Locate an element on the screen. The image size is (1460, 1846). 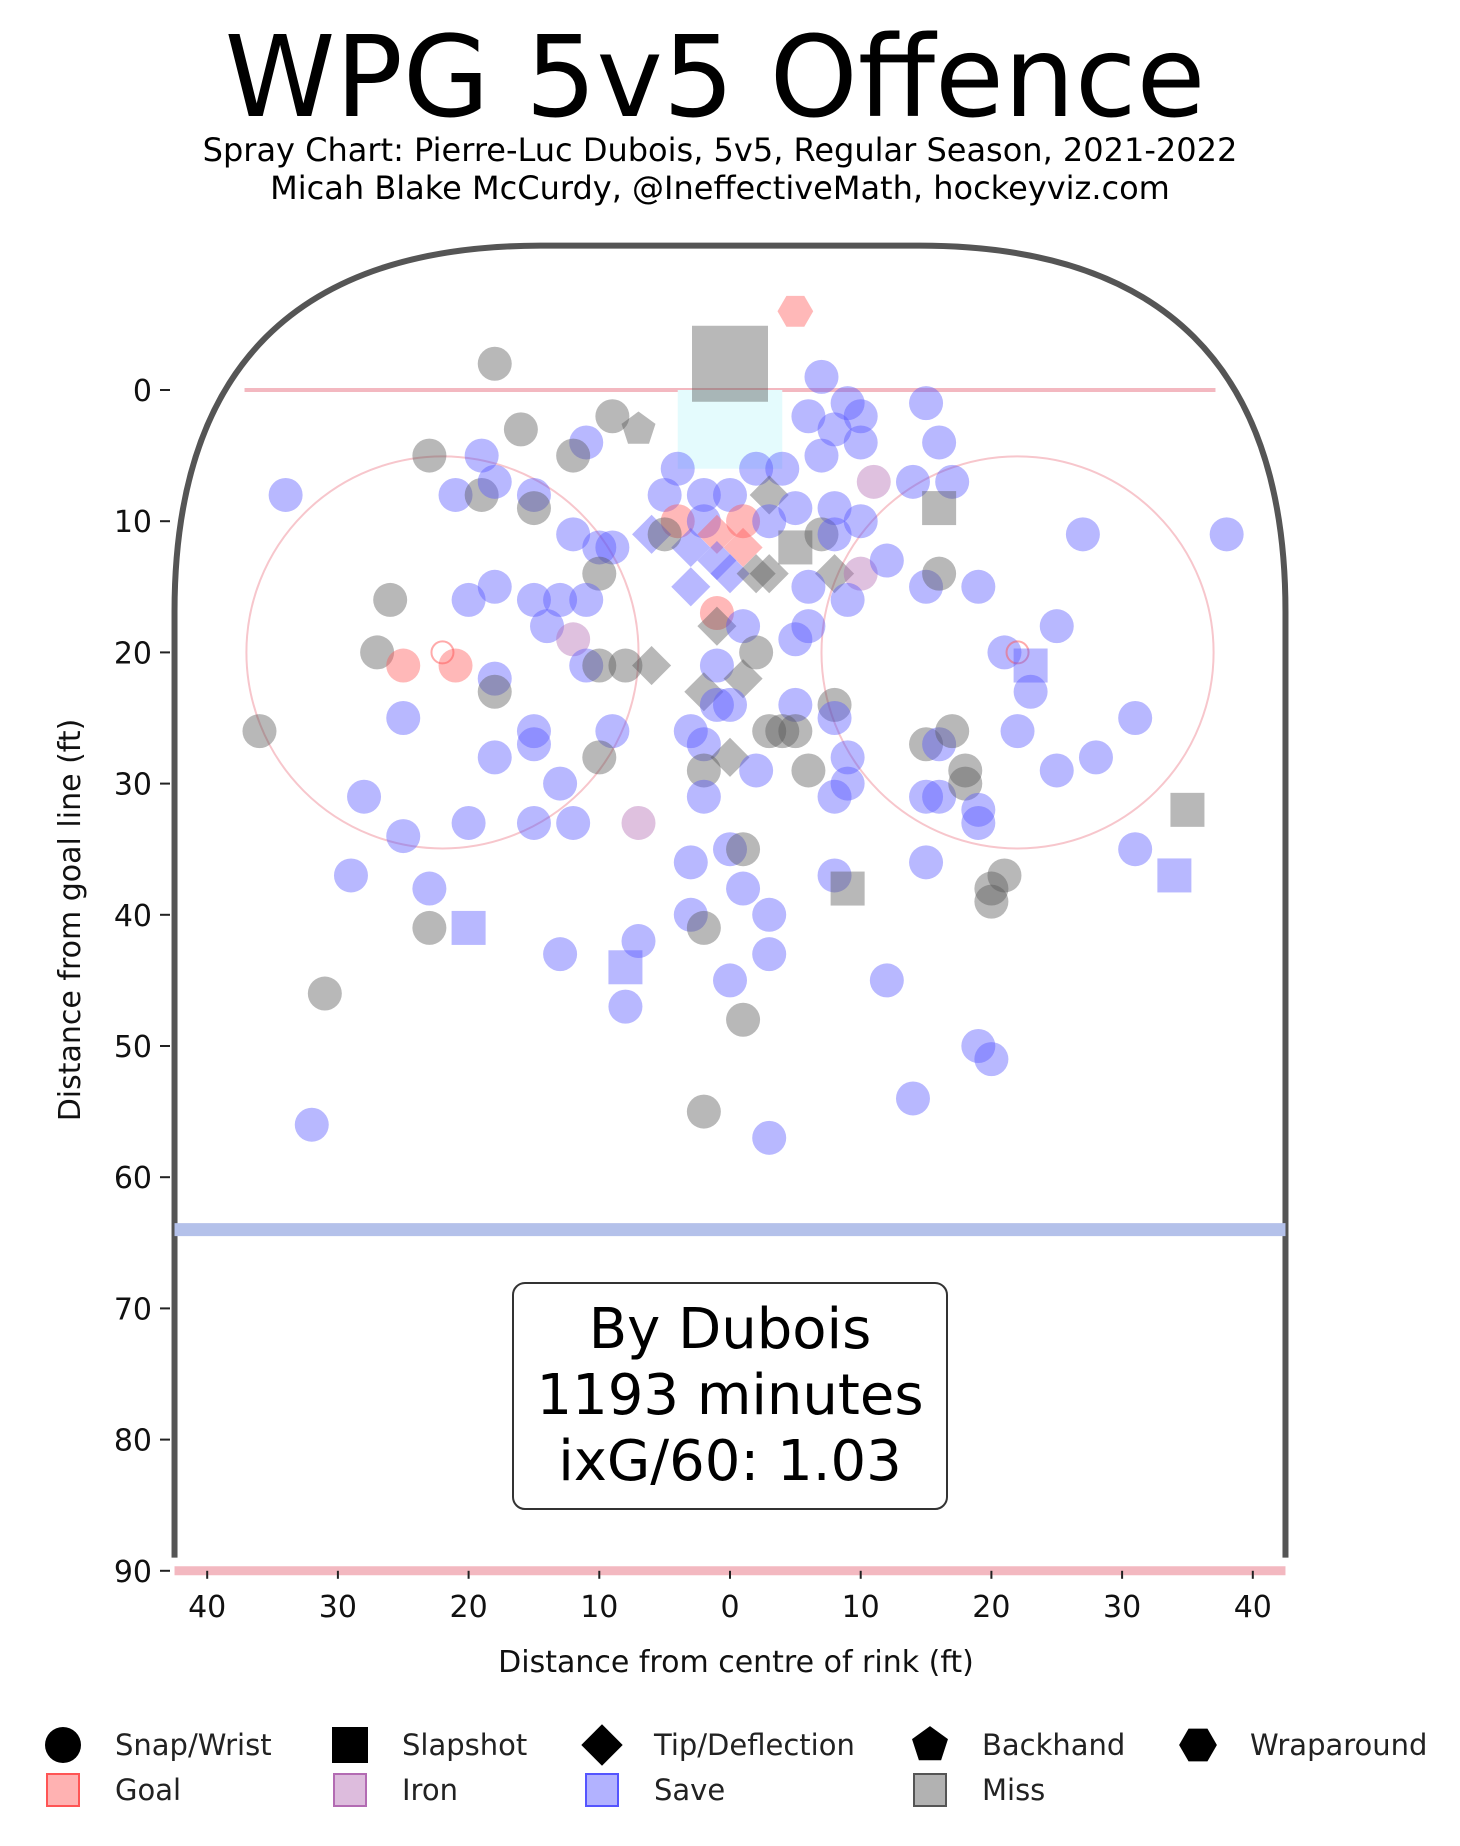
x-tick-label: 40 is located at coordinates (1253, 1607).